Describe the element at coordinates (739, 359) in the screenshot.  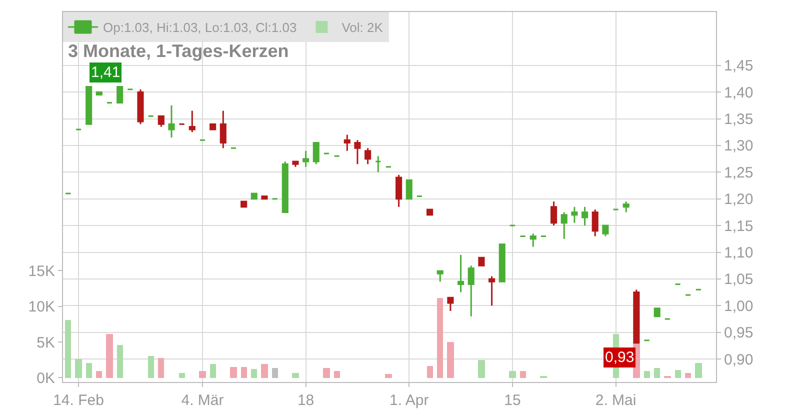
I see `y-tick-label: 0,90` at that location.